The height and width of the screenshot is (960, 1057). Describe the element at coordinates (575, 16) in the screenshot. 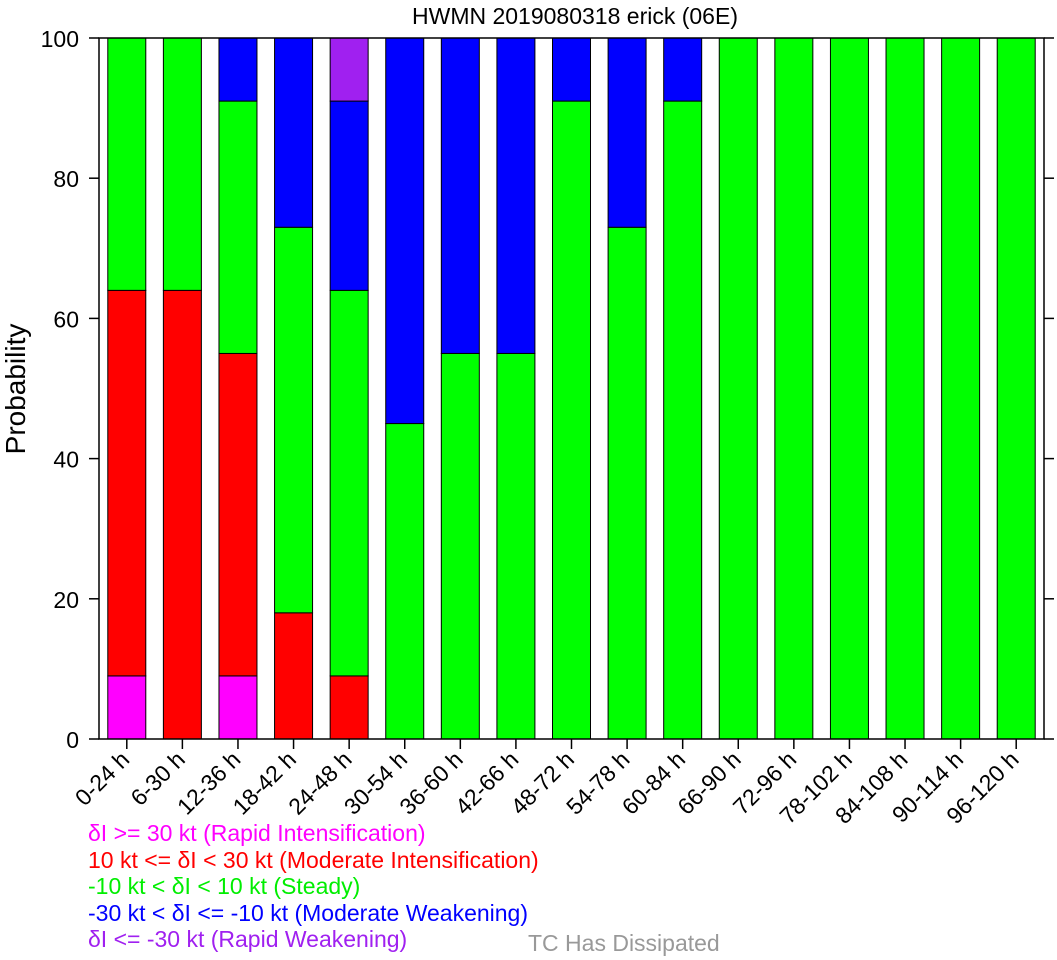

I see `chart-title: HWMN 2019080318 erick (06E)` at that location.